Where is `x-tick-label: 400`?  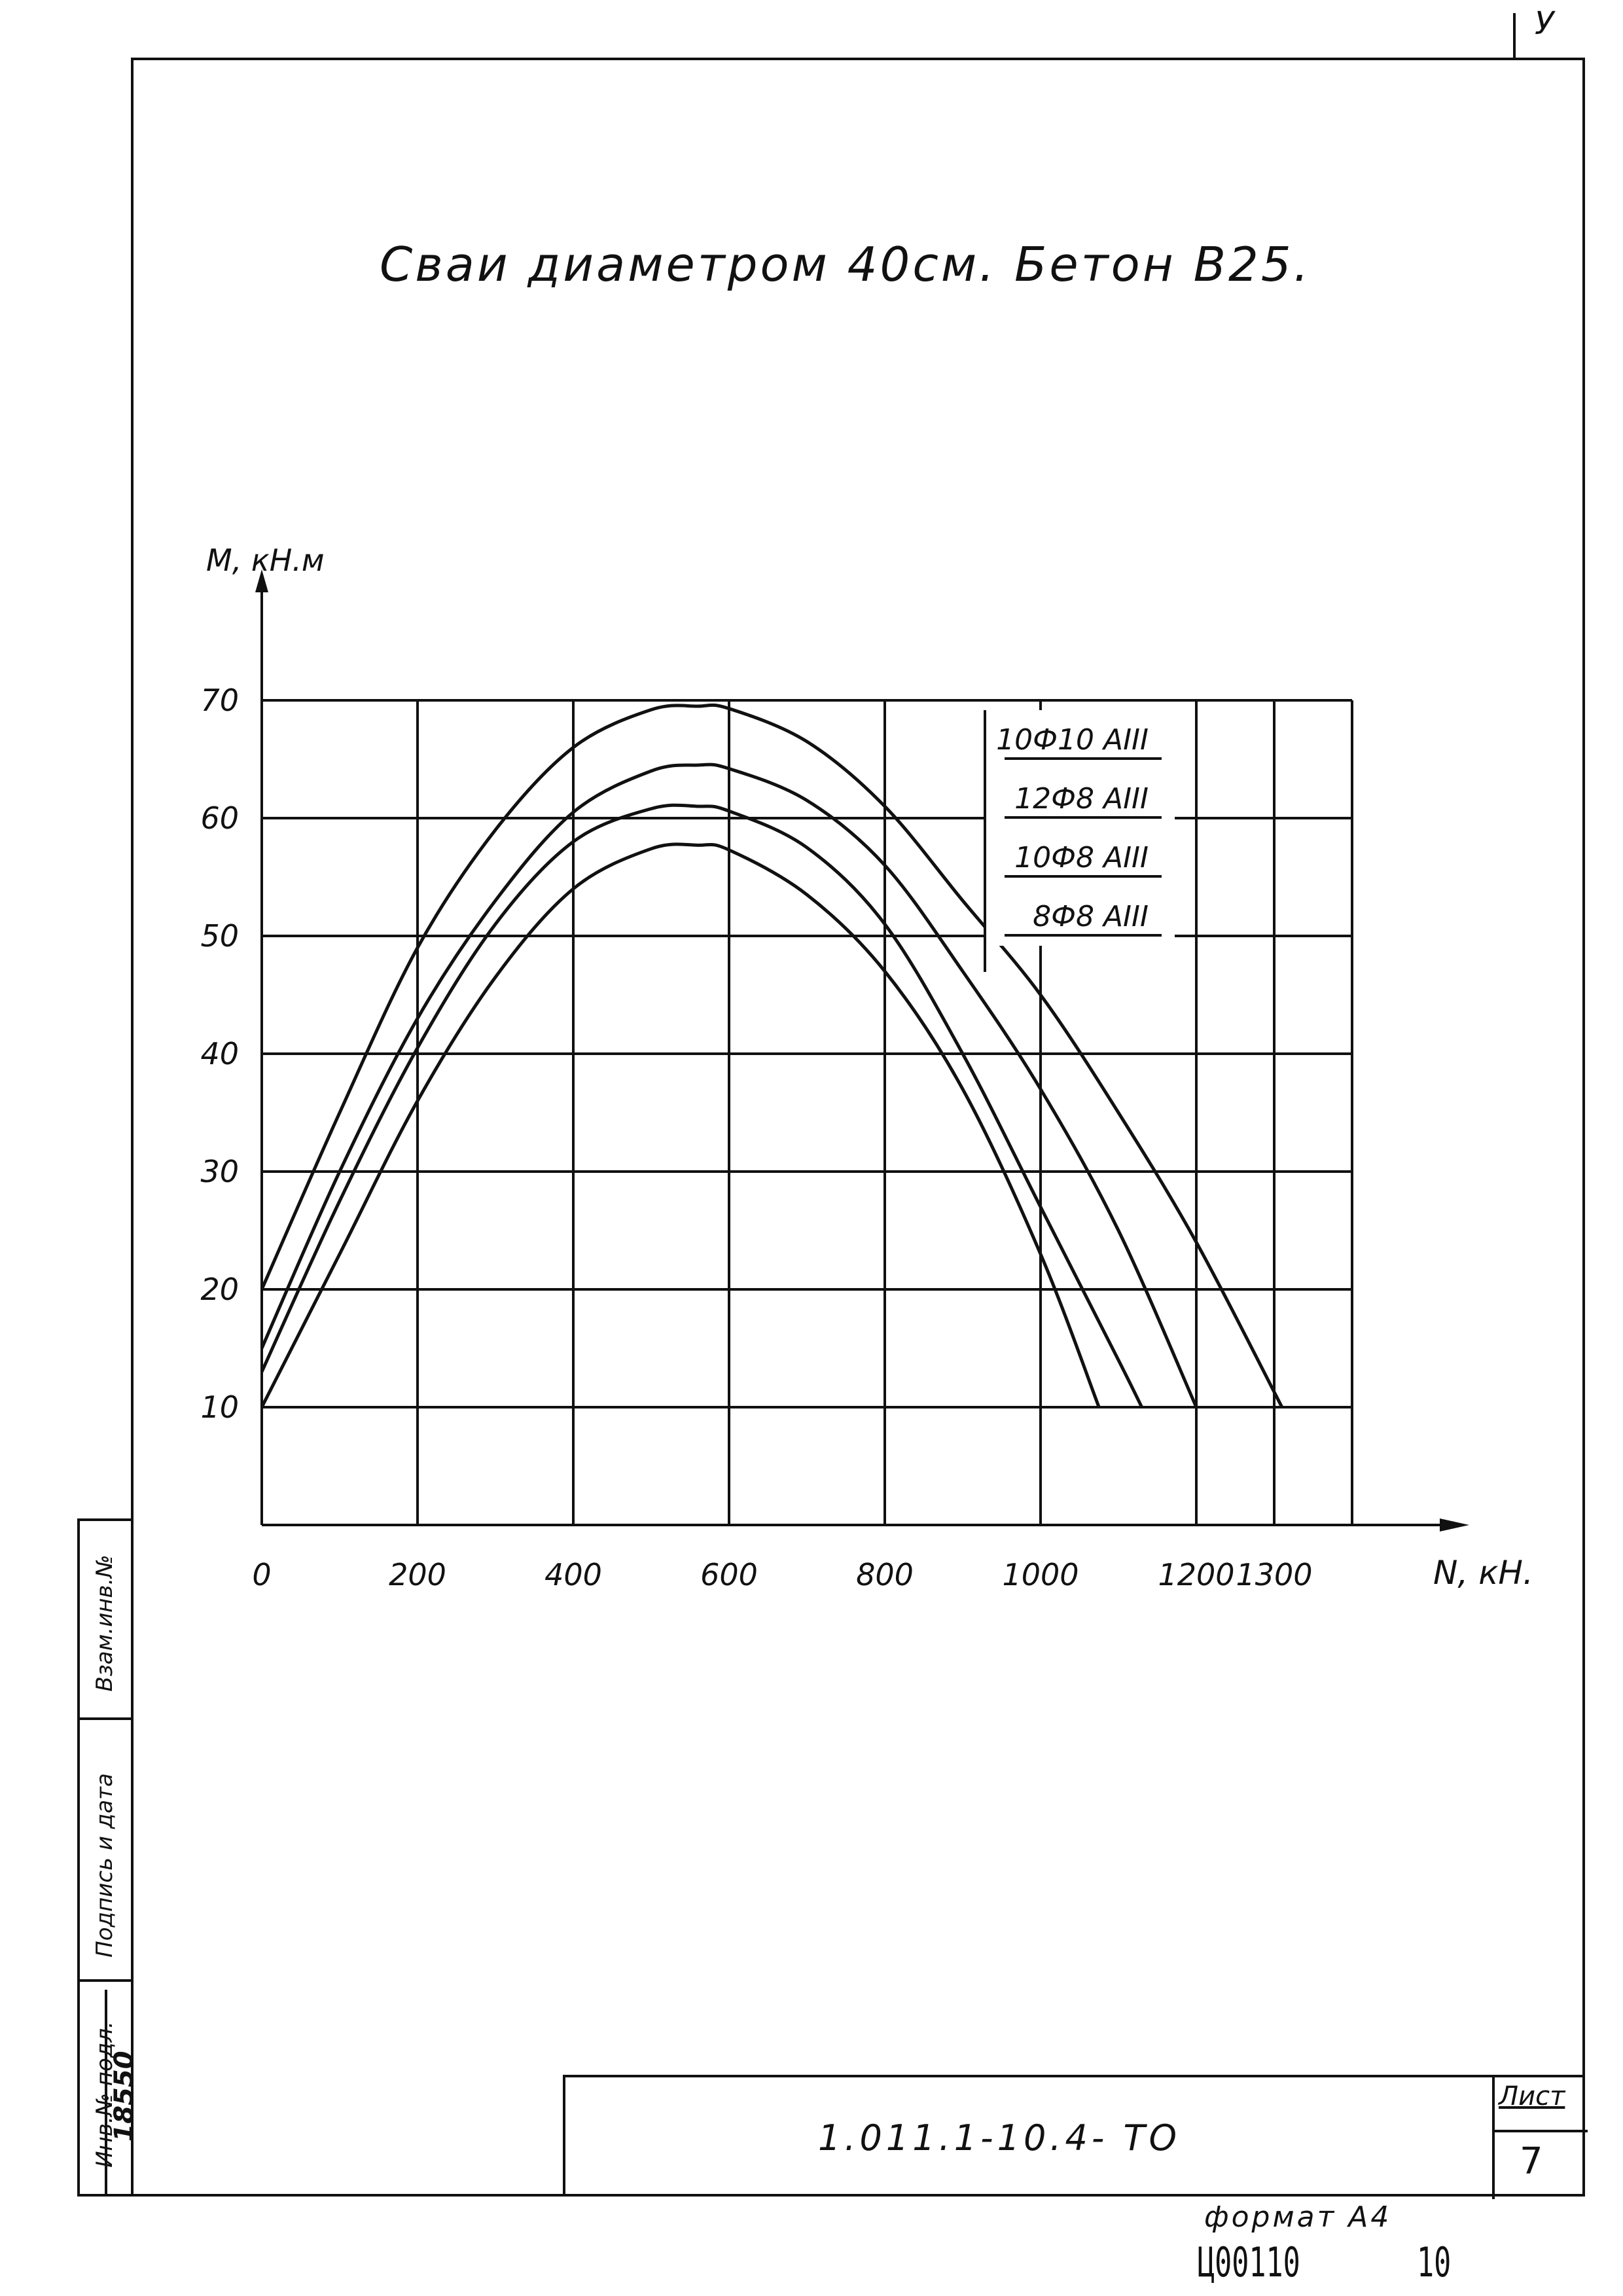 x-tick-label: 400 is located at coordinates (573, 1574).